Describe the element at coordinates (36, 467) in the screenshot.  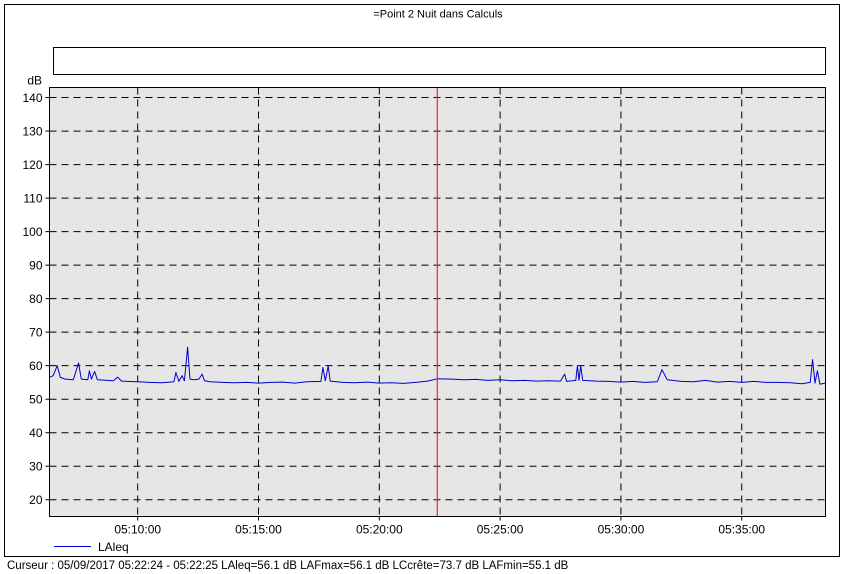
I see `y-tick-label: 30` at that location.